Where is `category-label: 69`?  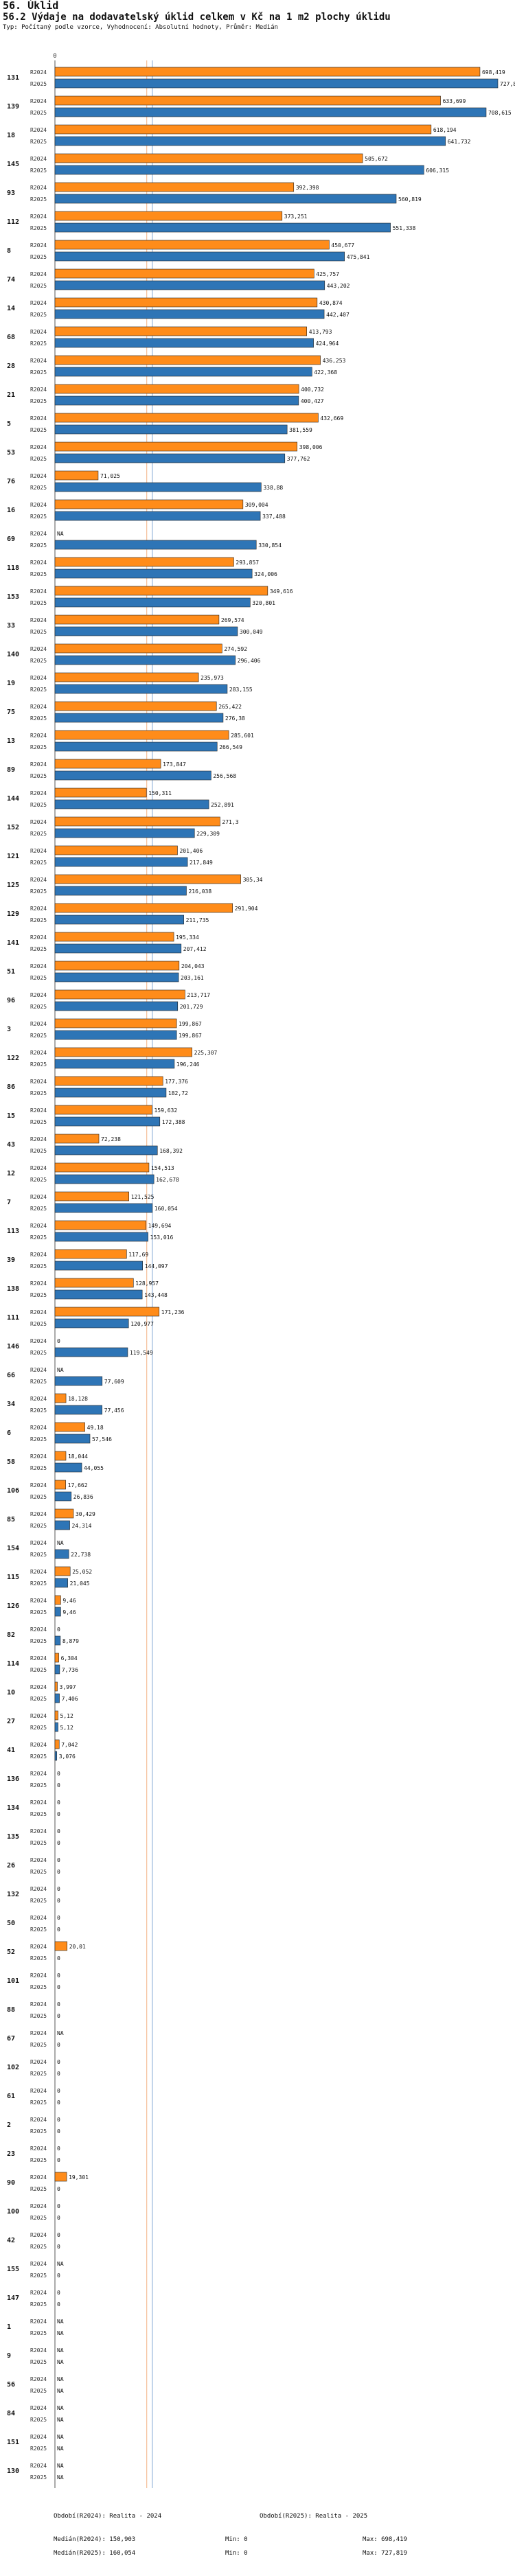
category-label: 69 is located at coordinates (11, 539).